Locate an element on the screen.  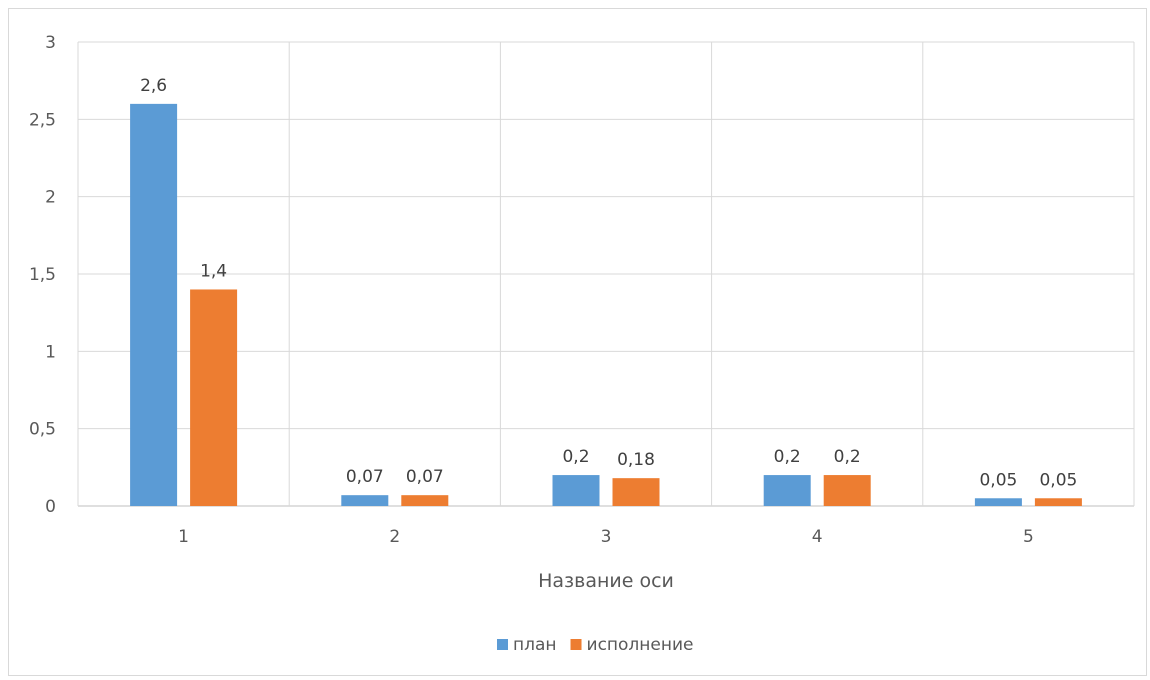
y-axis-ticks: 0 0,5 1 1,5 2 2,5 3 is located at coordinates (42, 275).